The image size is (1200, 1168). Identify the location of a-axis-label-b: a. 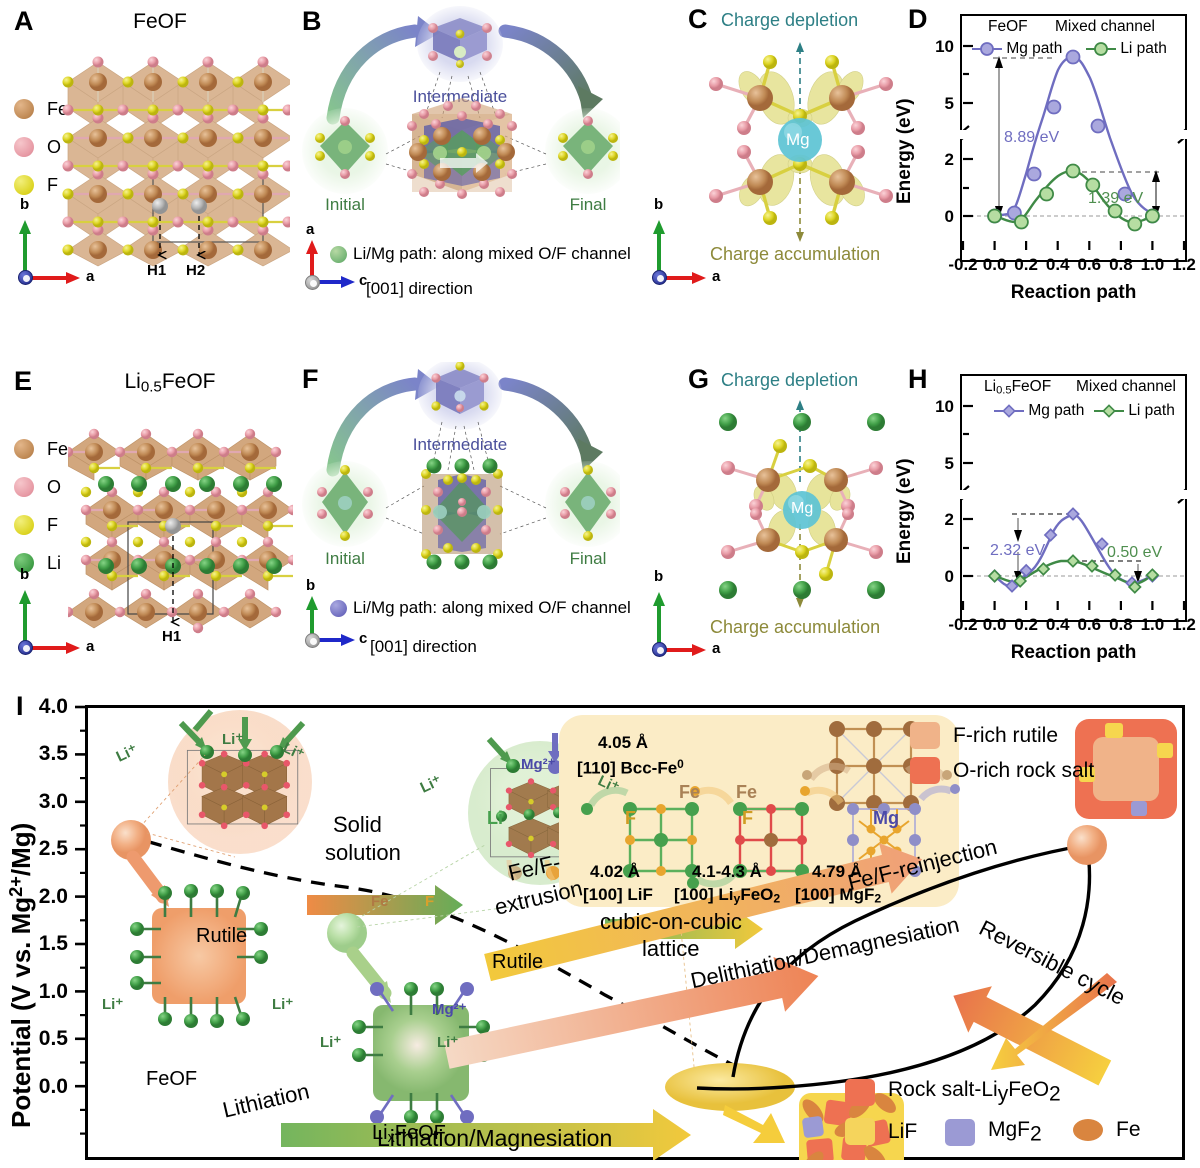
(310, 229).